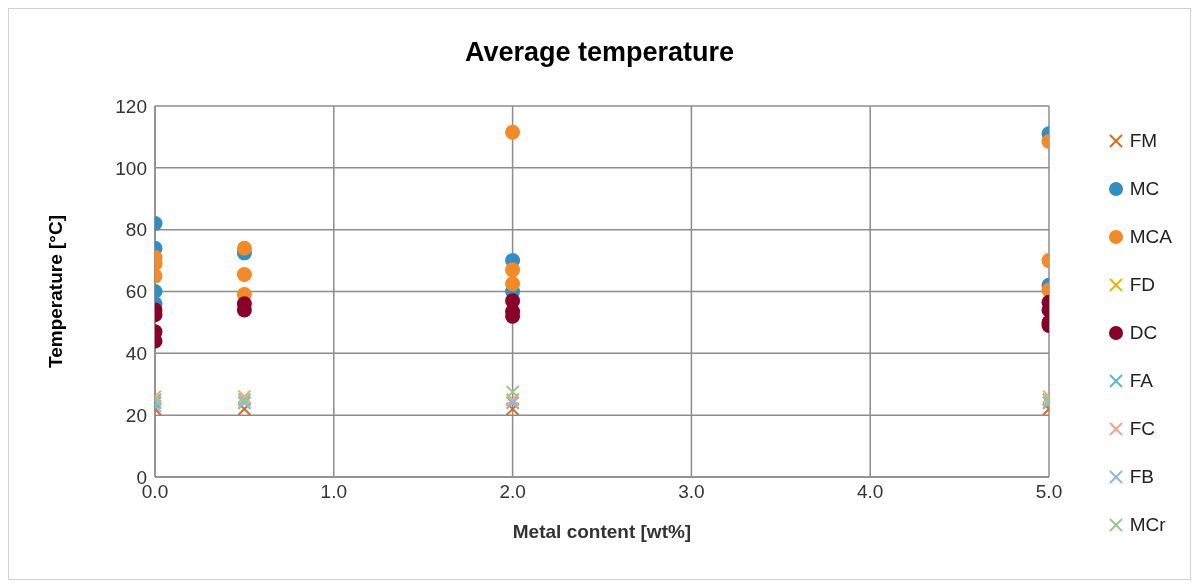 This screenshot has width=1197, height=586. I want to click on y-tick-label: 120, so click(131, 106).